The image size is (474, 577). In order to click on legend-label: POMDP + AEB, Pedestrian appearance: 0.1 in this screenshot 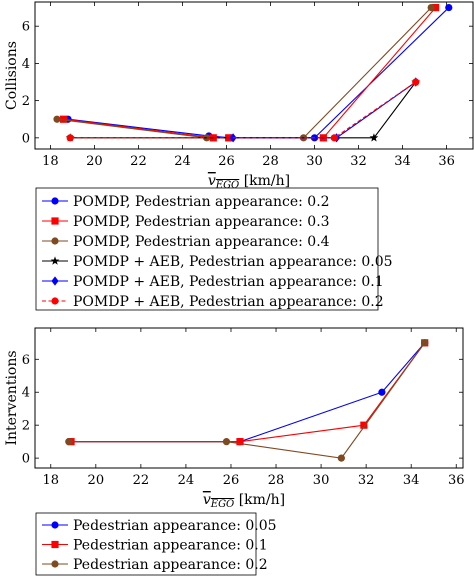, I will do `click(228, 282)`.